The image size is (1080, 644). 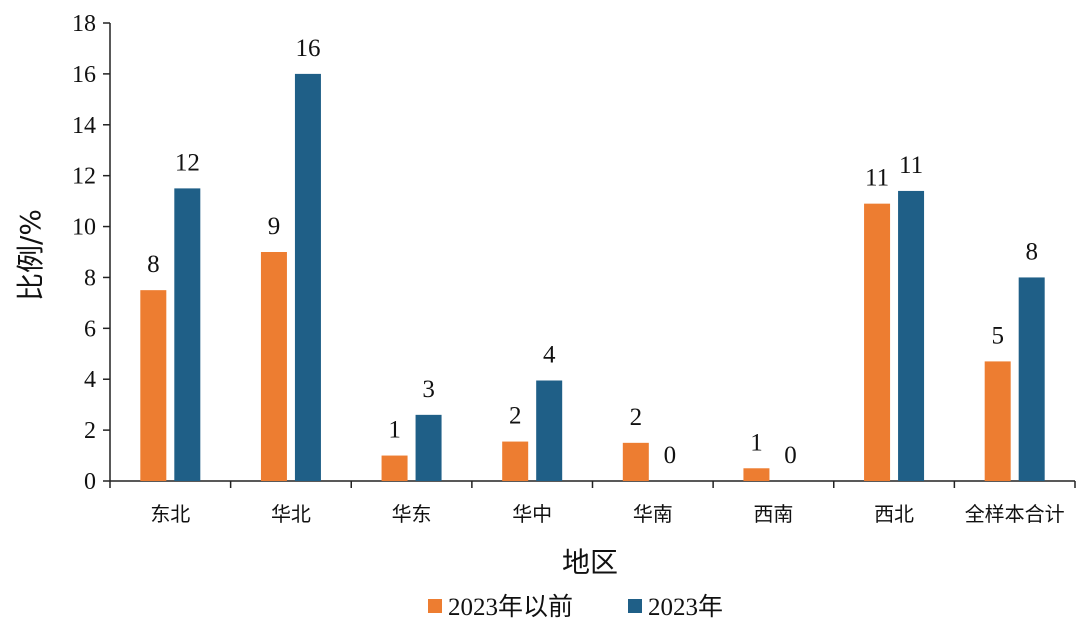 What do you see at coordinates (84, 24) in the screenshot?
I see `y-tick-label: 18` at bounding box center [84, 24].